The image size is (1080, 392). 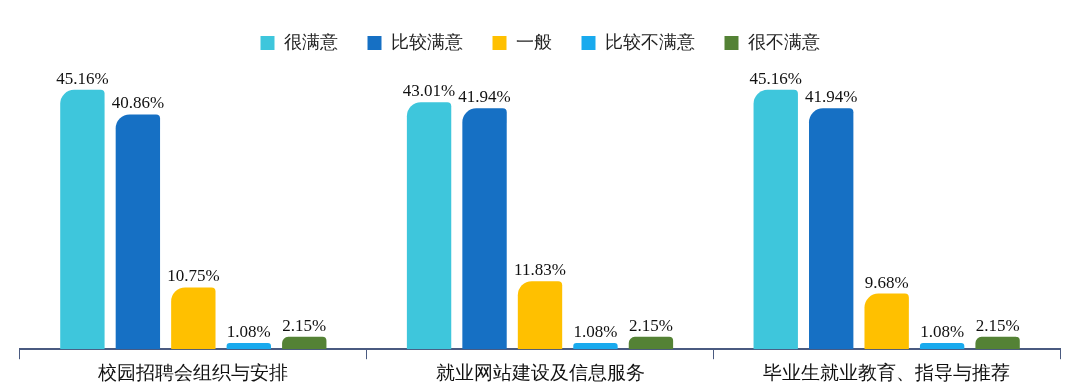 What do you see at coordinates (426, 41) in the screenshot?
I see `legend-label: 比较满意` at bounding box center [426, 41].